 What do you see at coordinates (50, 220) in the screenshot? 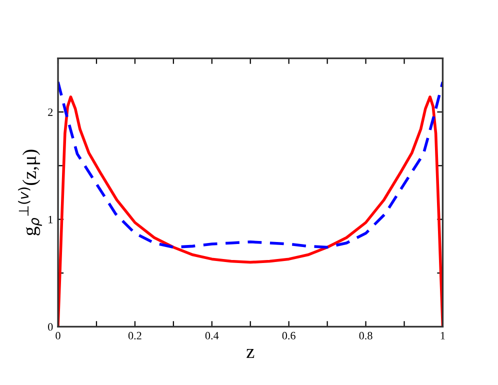
I see `y-tick-label: 1` at bounding box center [50, 220].